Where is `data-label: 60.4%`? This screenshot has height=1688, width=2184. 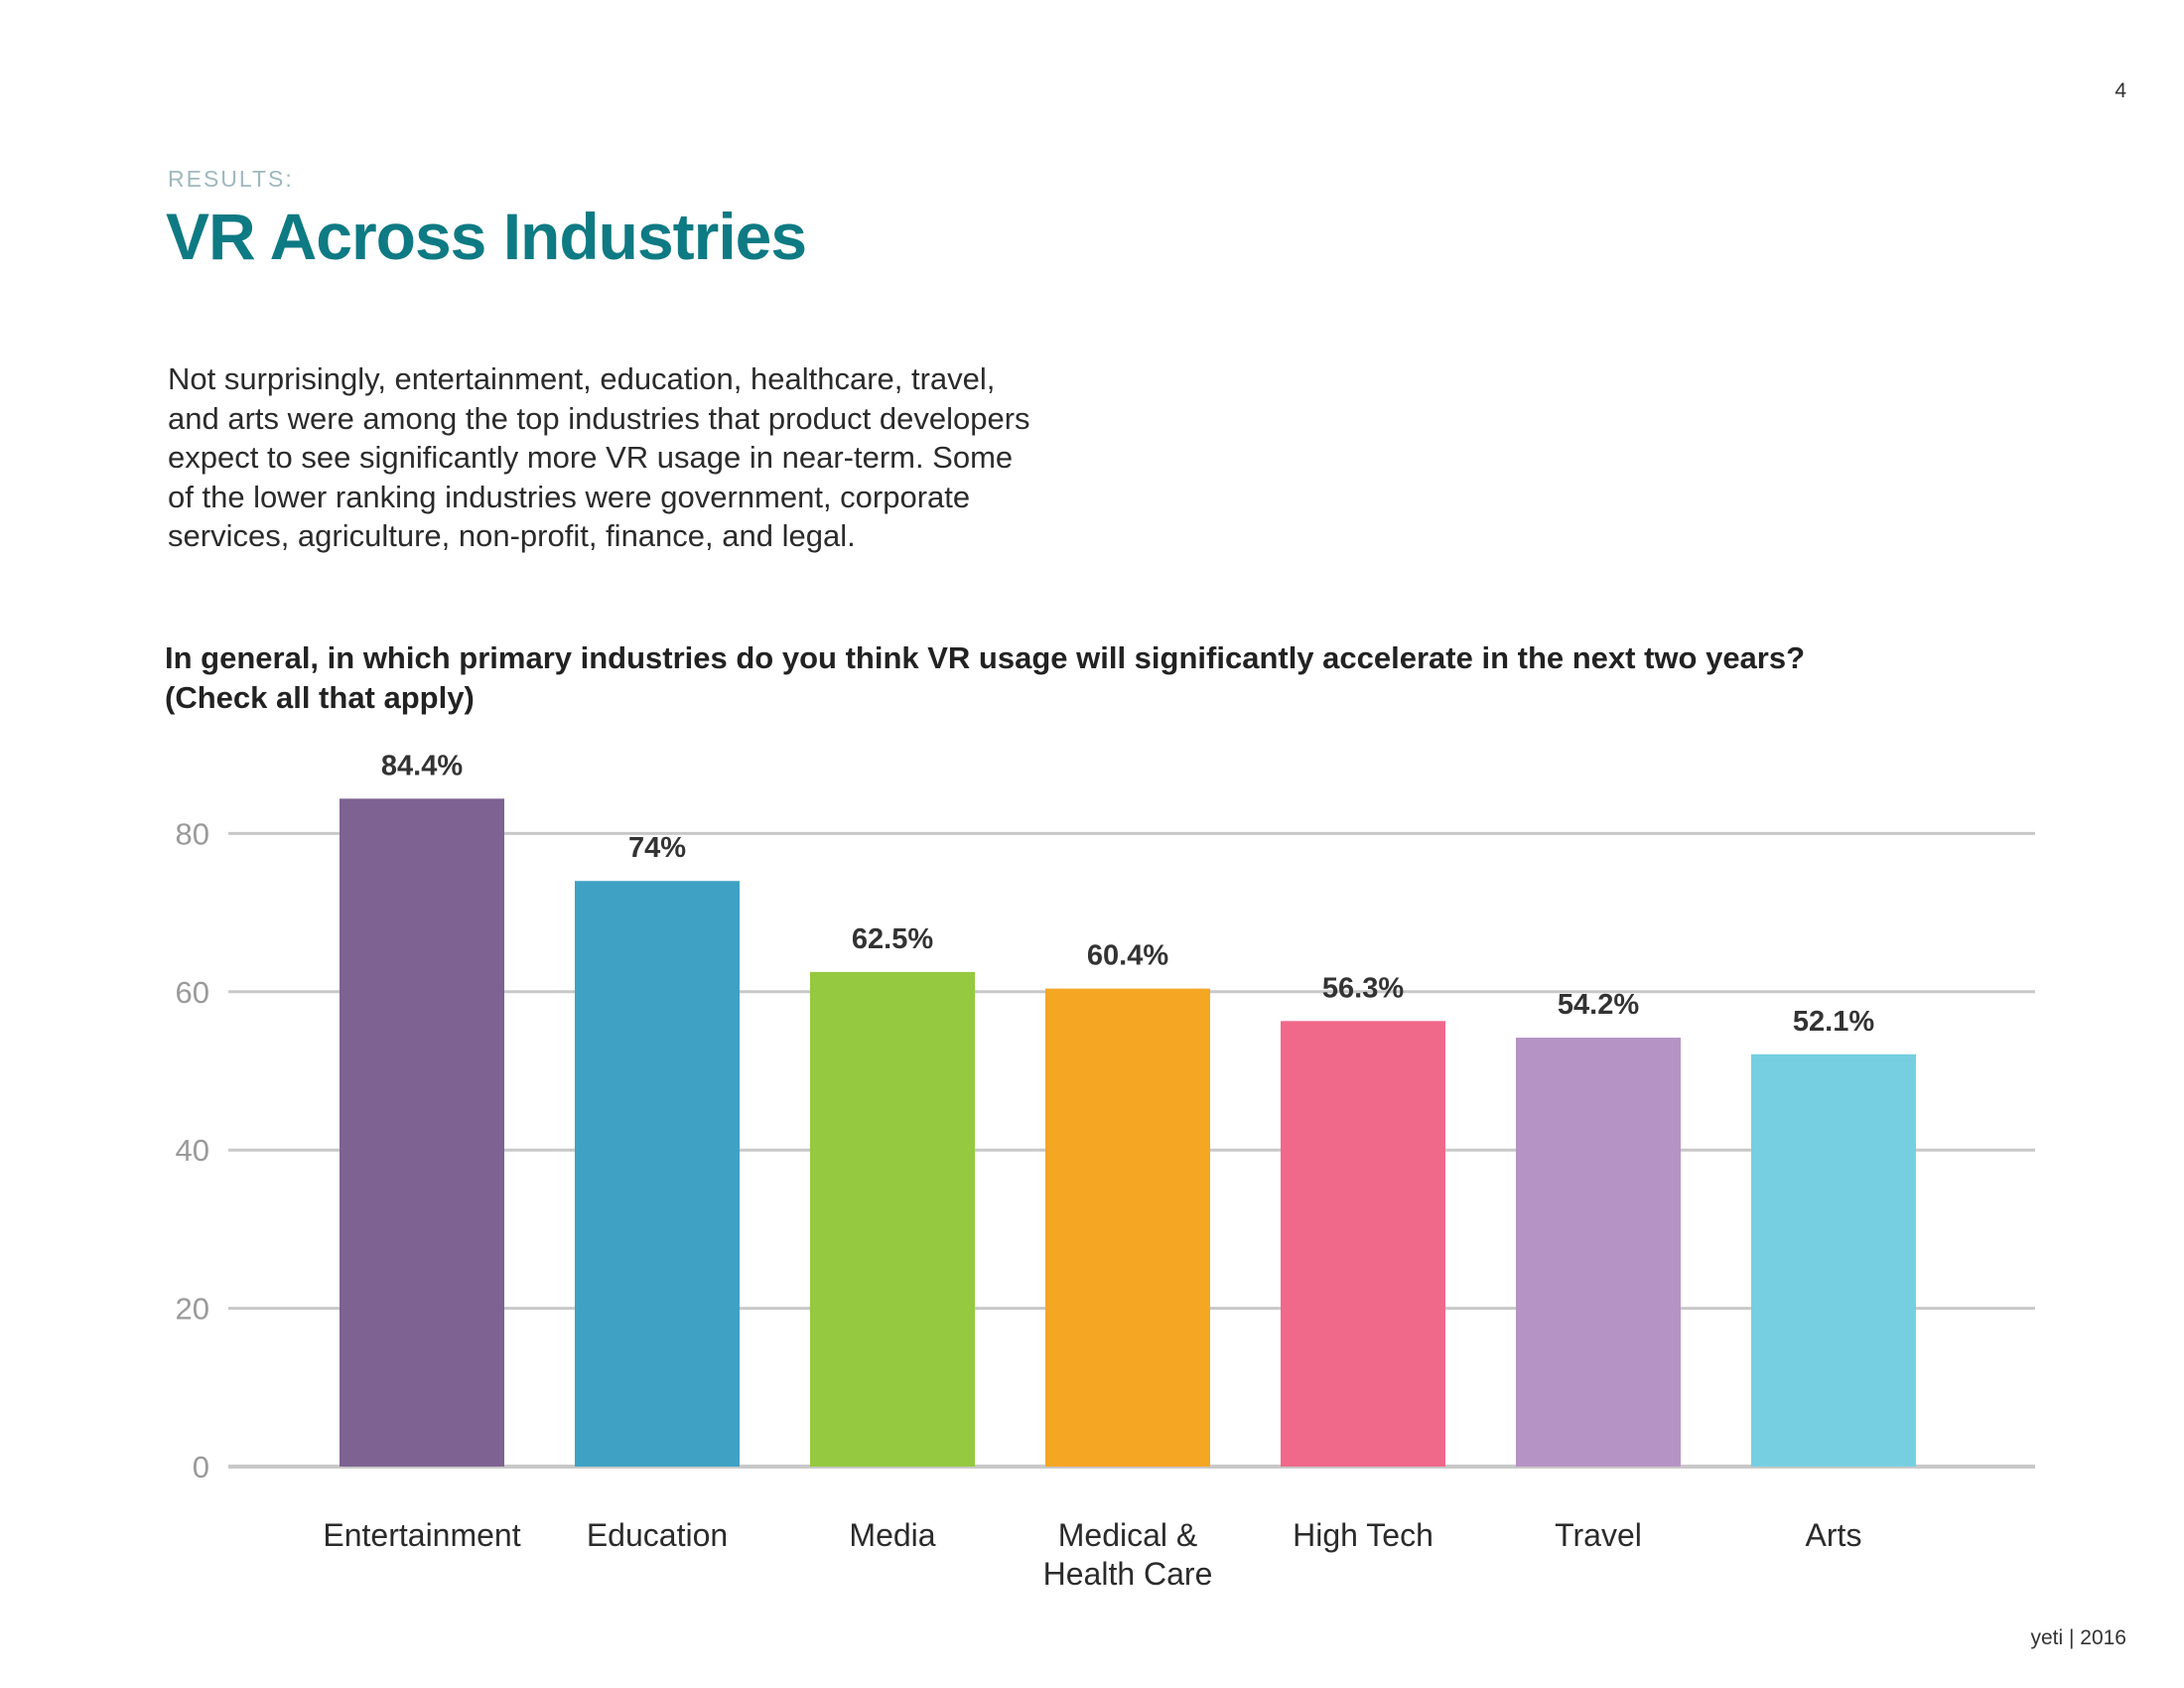
data-label: 60.4% is located at coordinates (1127, 956).